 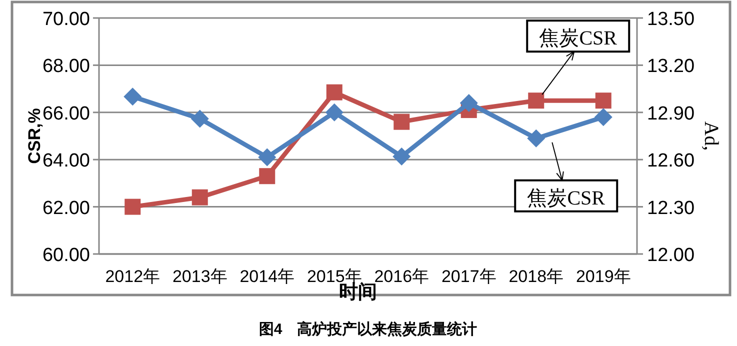 What do you see at coordinates (66, 113) in the screenshot?
I see `y-tick-label: 66.00` at bounding box center [66, 113].